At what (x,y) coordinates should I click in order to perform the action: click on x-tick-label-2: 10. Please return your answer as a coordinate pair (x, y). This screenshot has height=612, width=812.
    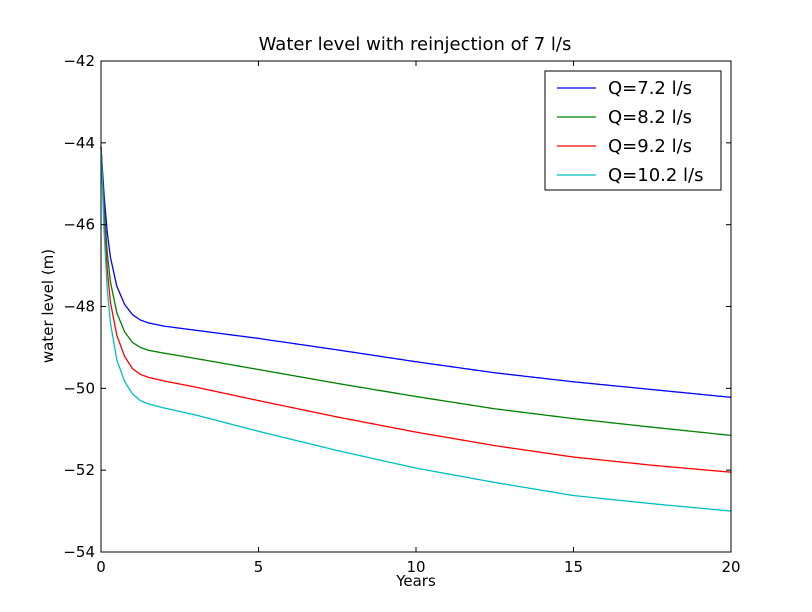
    Looking at the image, I should click on (415, 567).